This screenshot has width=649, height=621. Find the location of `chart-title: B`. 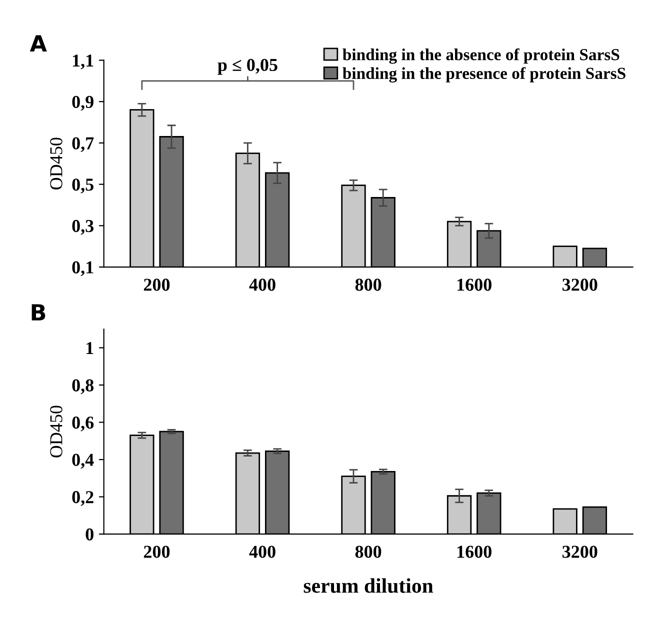

chart-title: B is located at coordinates (39, 312).